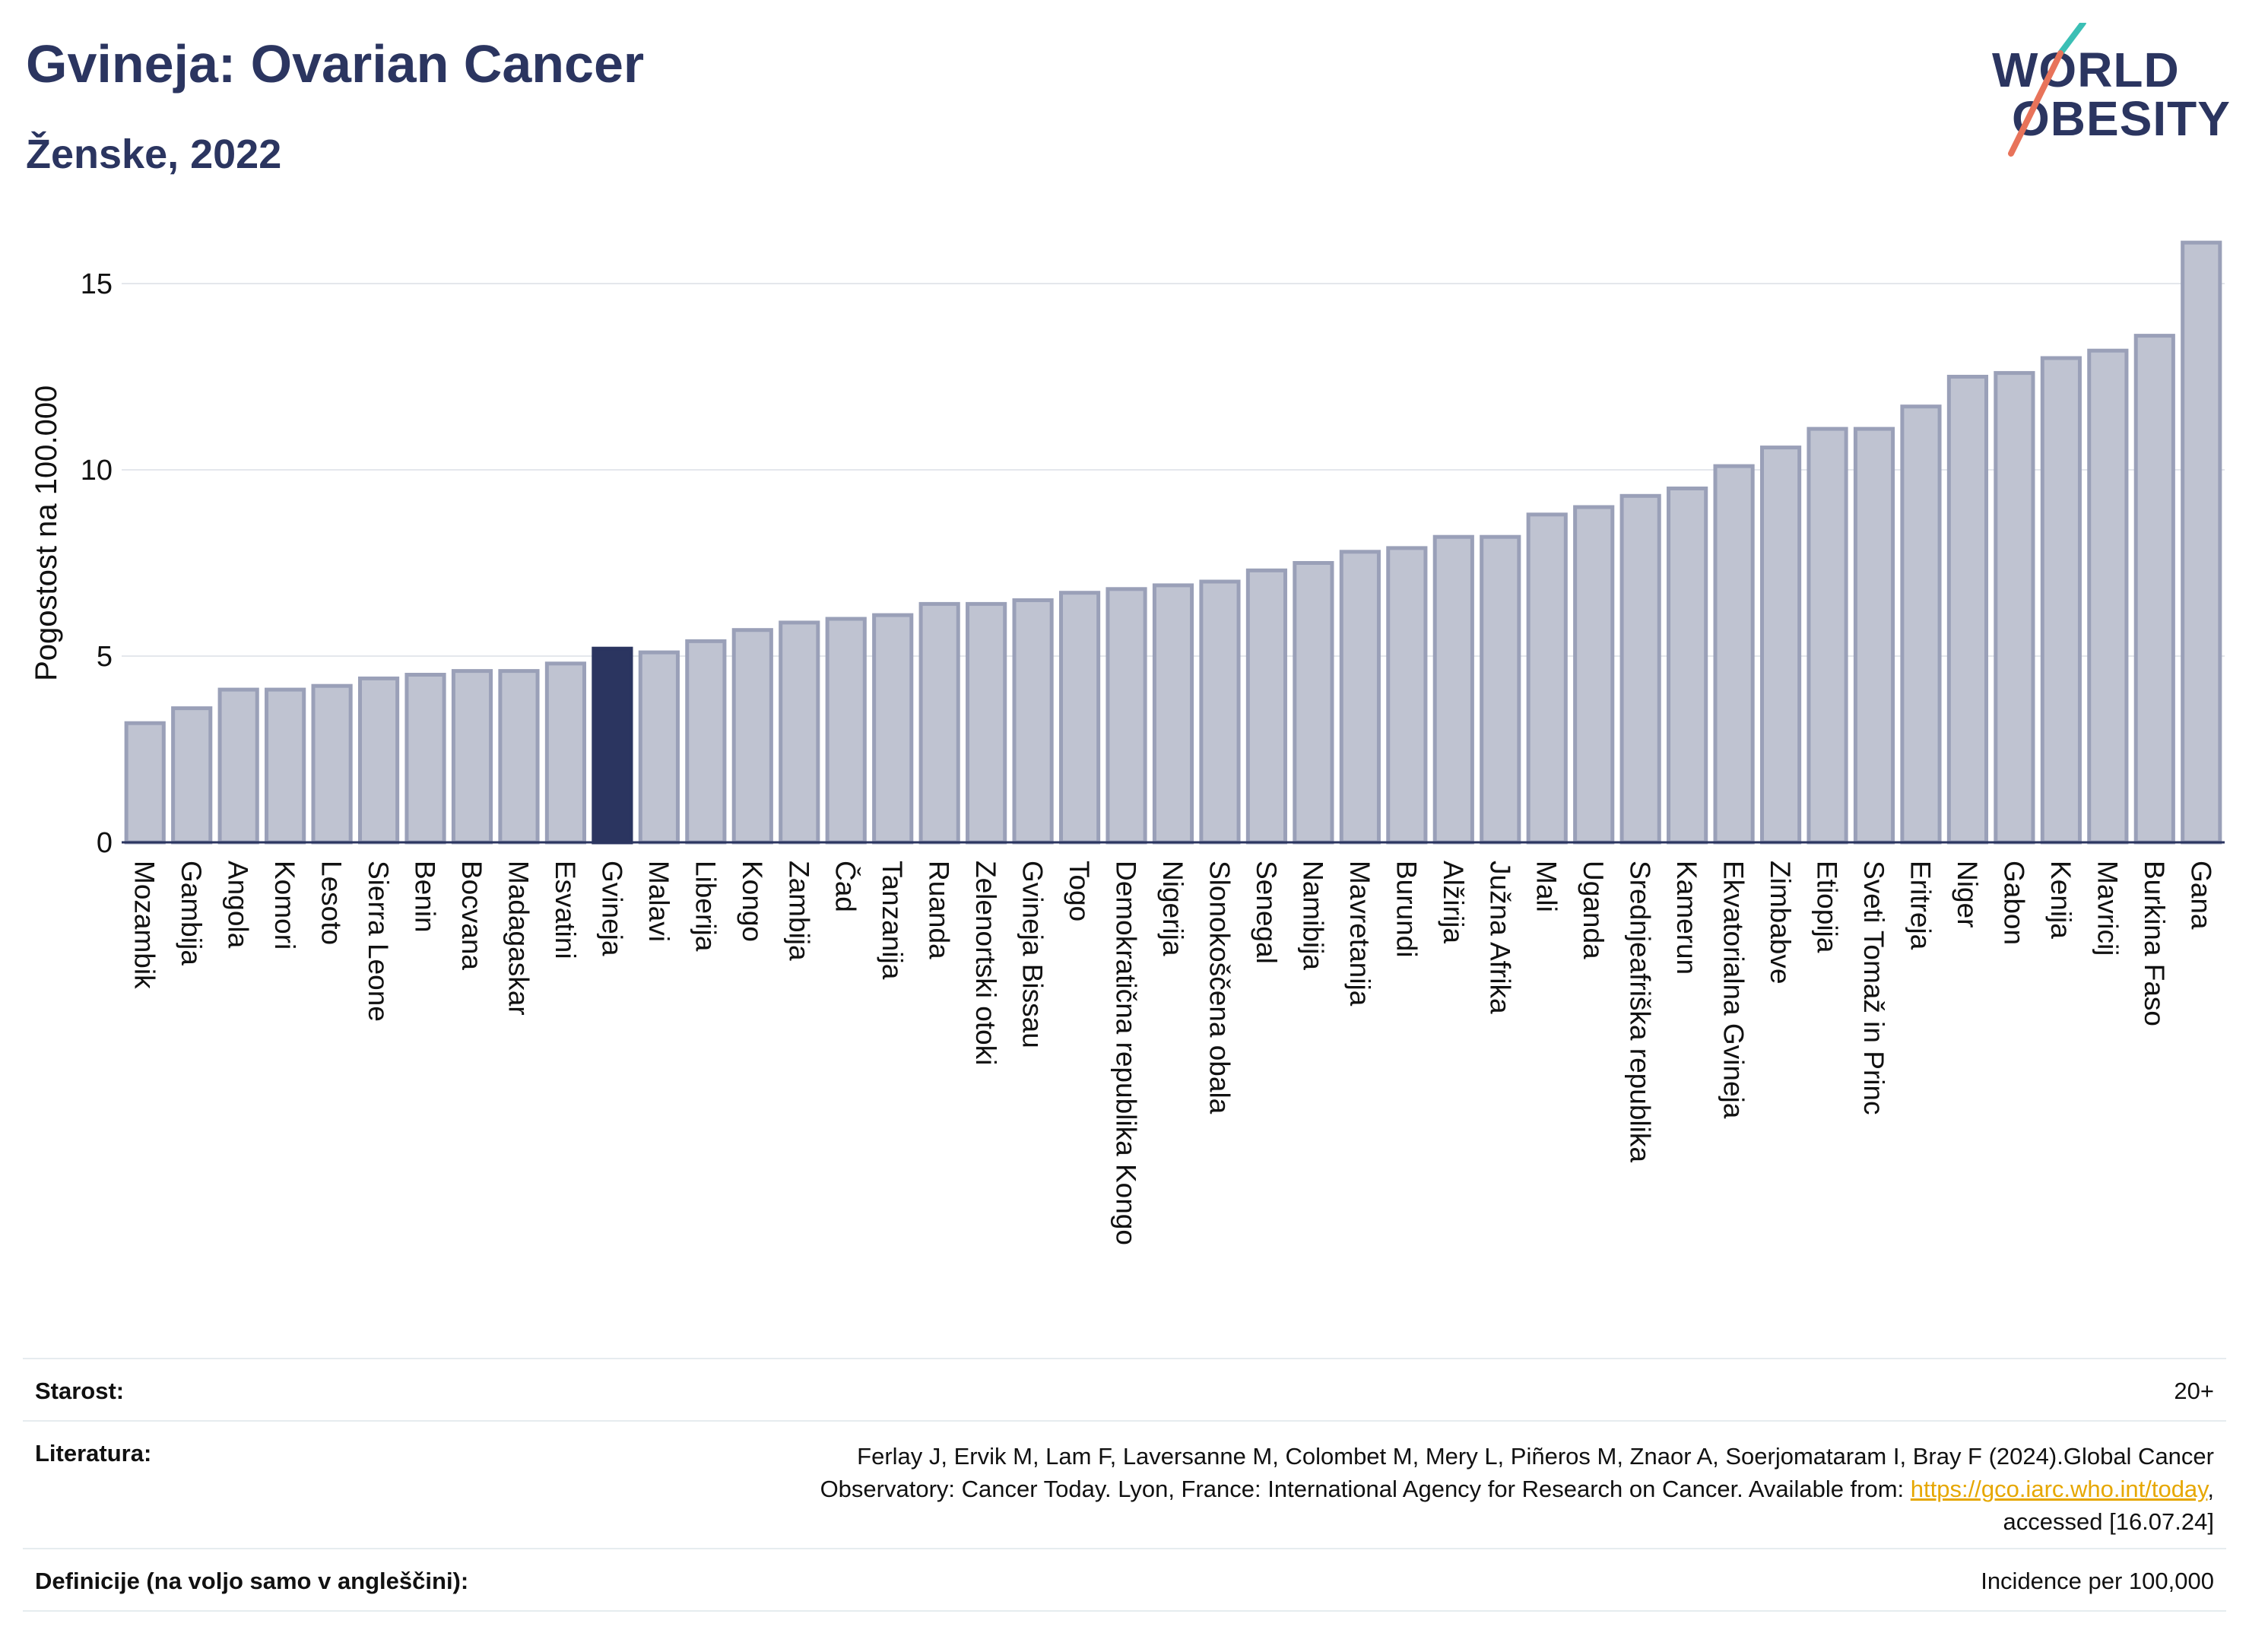 This screenshot has width=2249, height=1652. I want to click on logo-slash-icon, so click(2047, 90).